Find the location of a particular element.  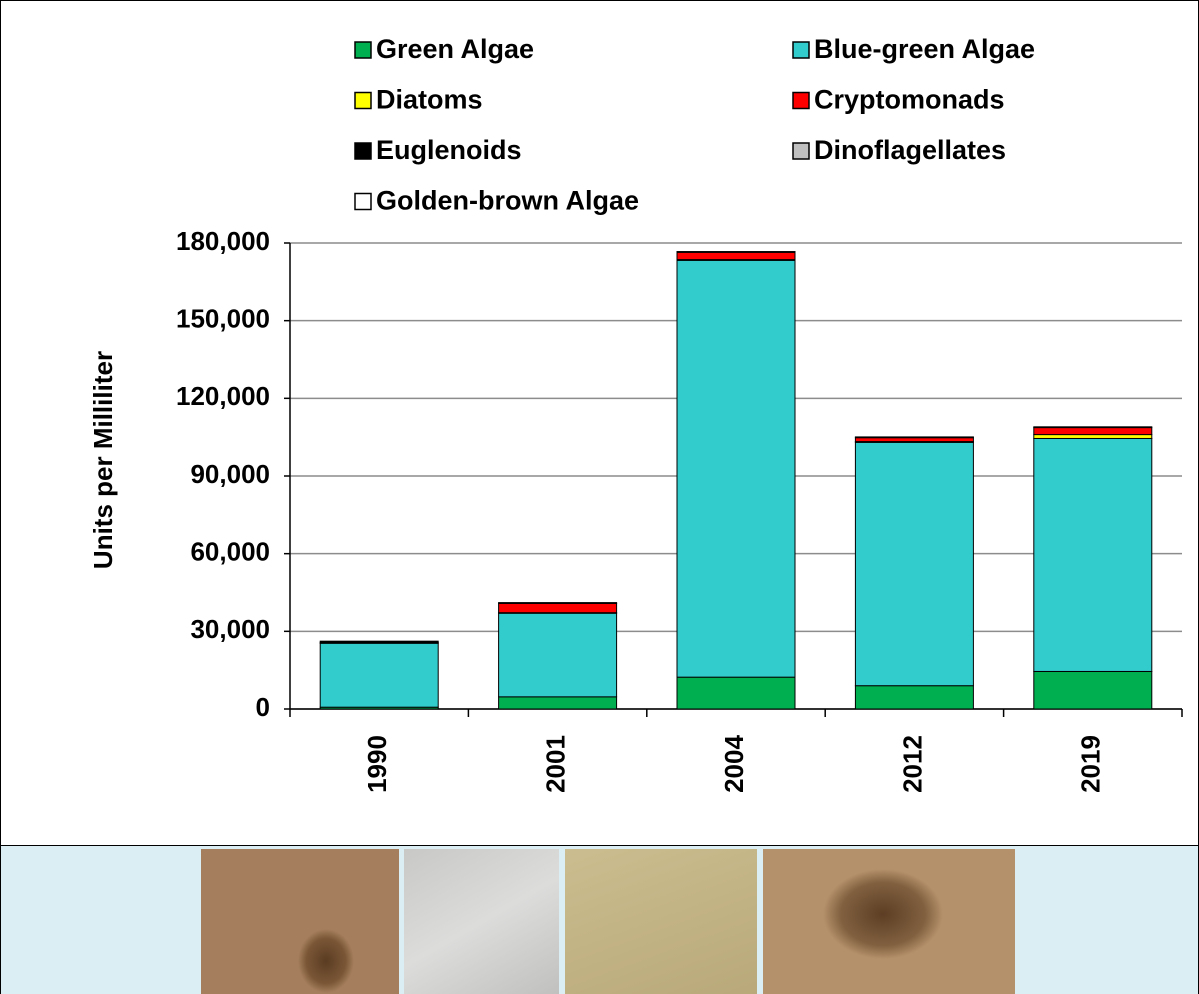

y-tick-label: 30,000 is located at coordinates (230, 629).